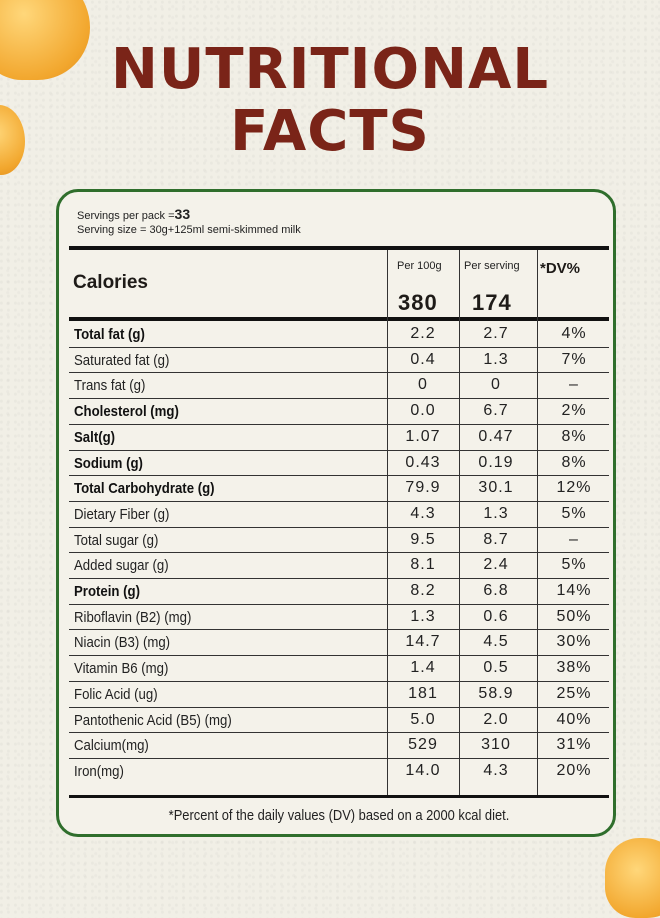  I want to click on table-row: Total fat (g) 2.2 2.7 4%, so click(339, 335).